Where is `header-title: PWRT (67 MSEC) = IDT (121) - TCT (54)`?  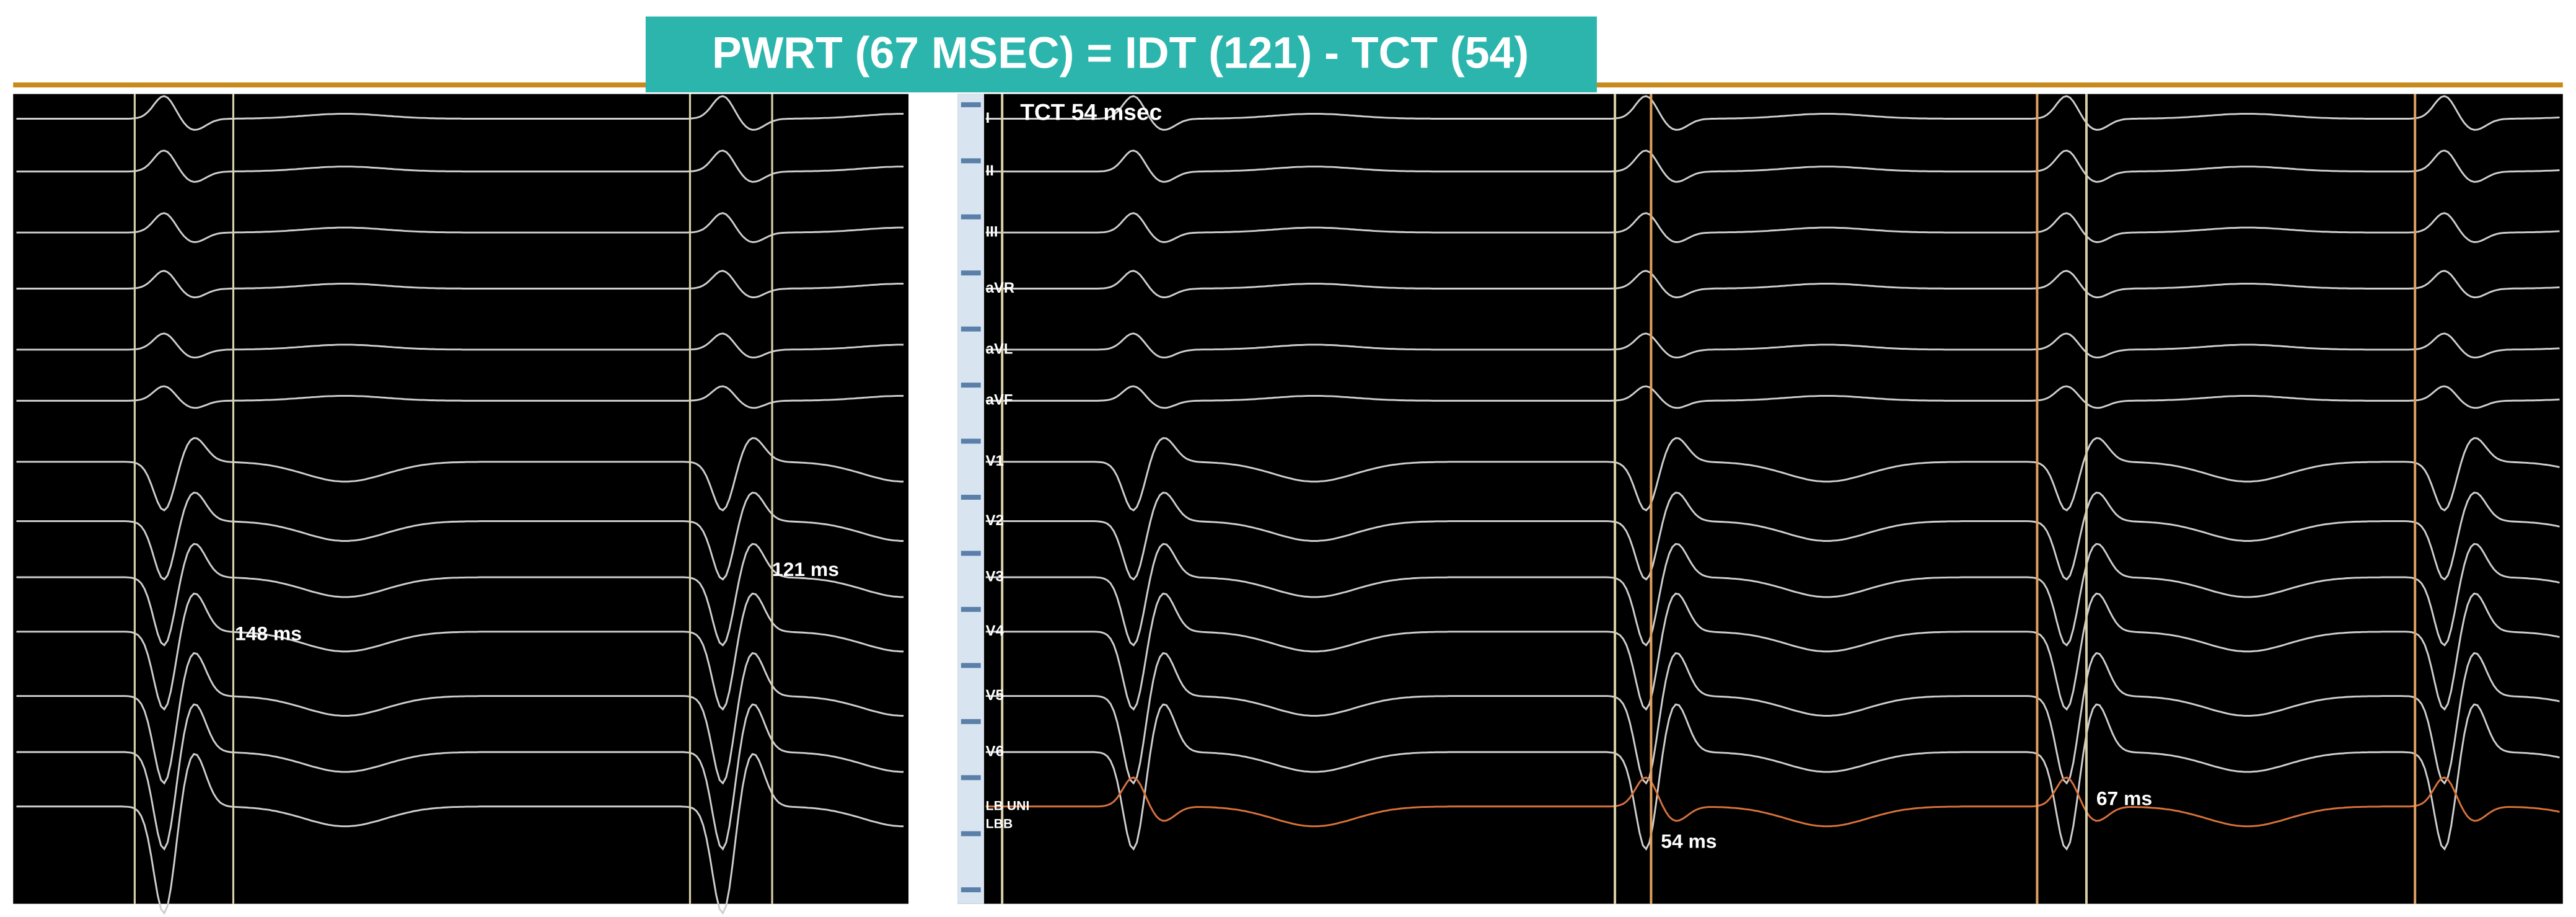
header-title: PWRT (67 MSEC) = IDT (121) - TCT (54) is located at coordinates (1121, 53).